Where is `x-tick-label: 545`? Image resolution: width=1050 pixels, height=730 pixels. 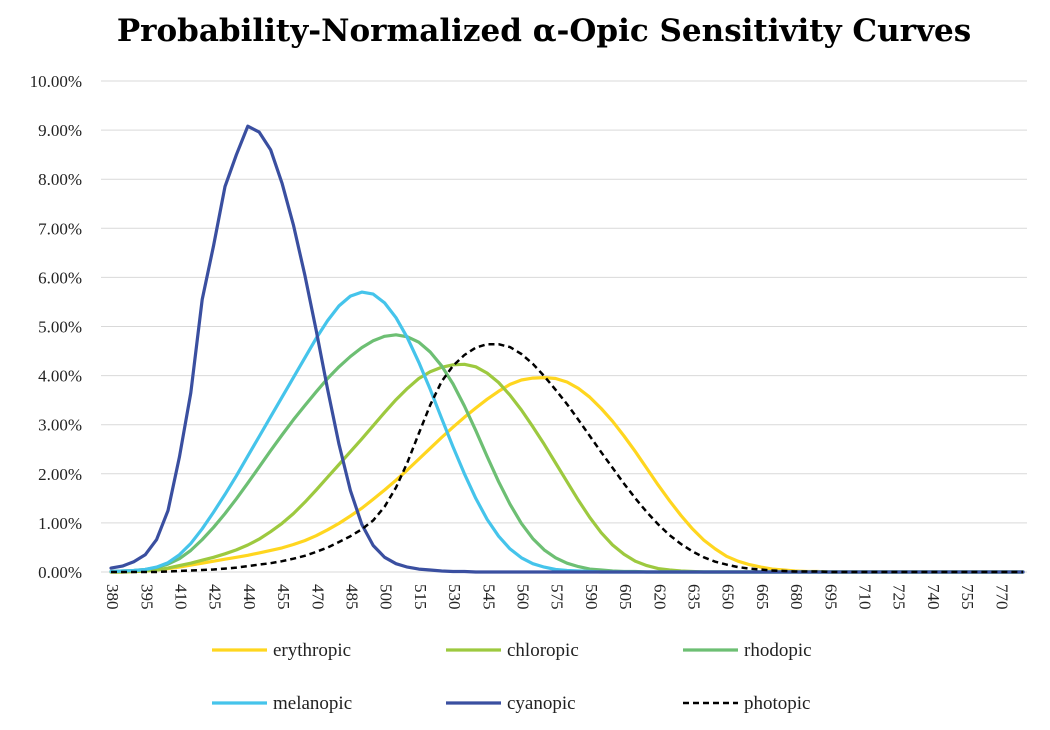 x-tick-label: 545 is located at coordinates (488, 597).